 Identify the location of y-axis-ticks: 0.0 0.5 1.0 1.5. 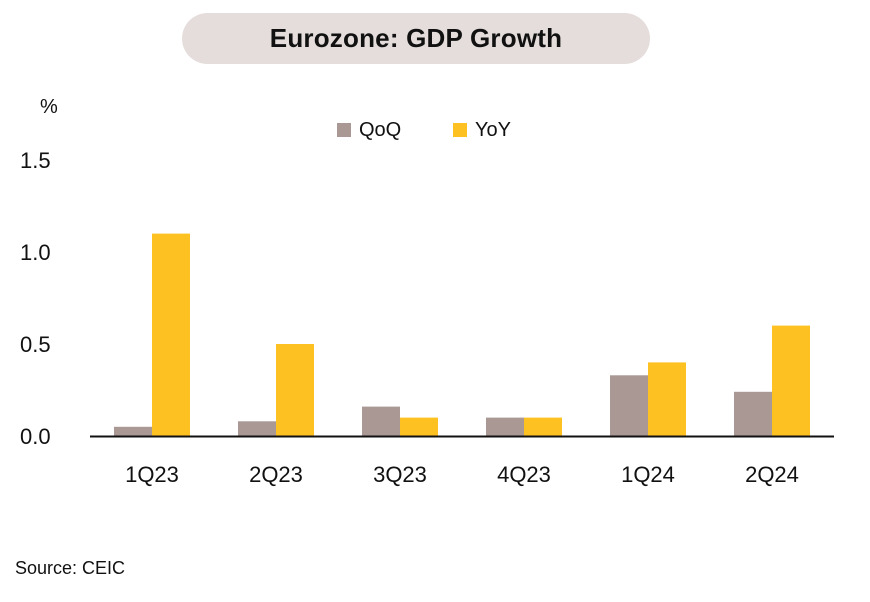
(35, 298).